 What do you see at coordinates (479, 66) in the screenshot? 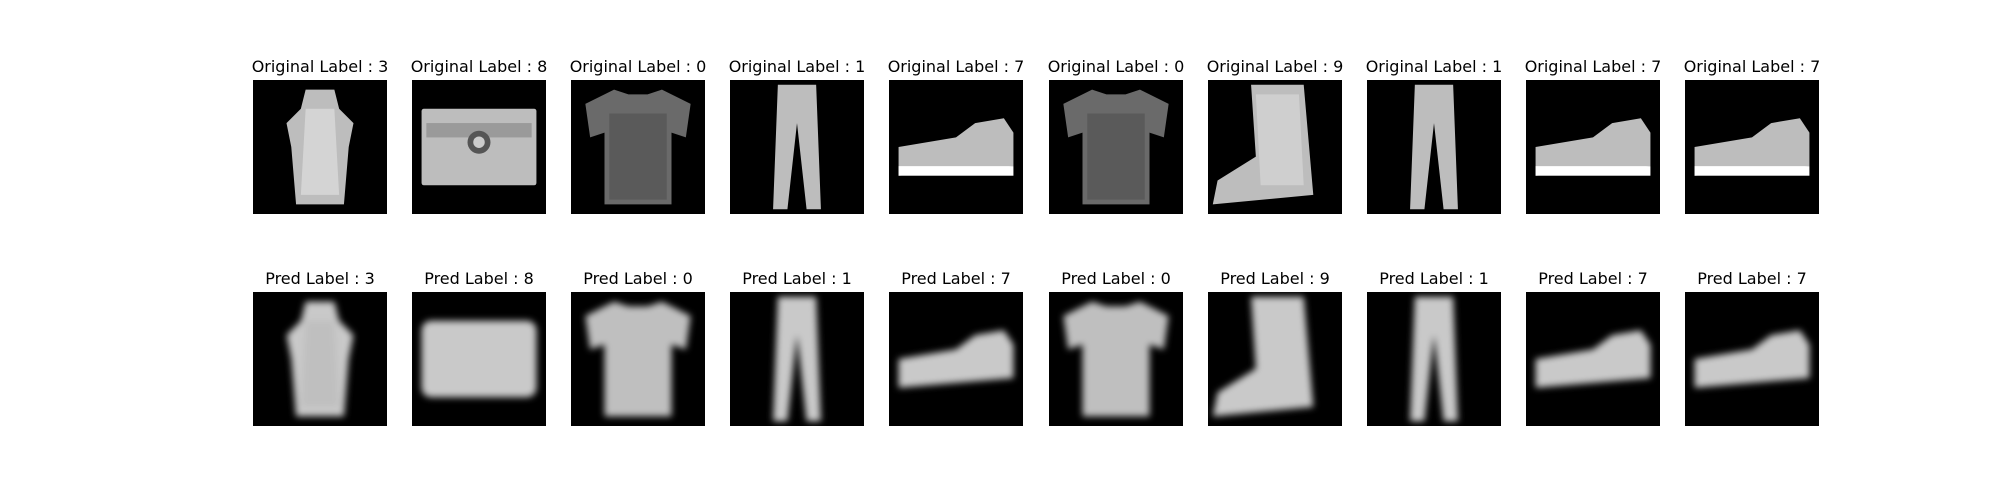
I see `original-label-title: Original Label : 8` at bounding box center [479, 66].